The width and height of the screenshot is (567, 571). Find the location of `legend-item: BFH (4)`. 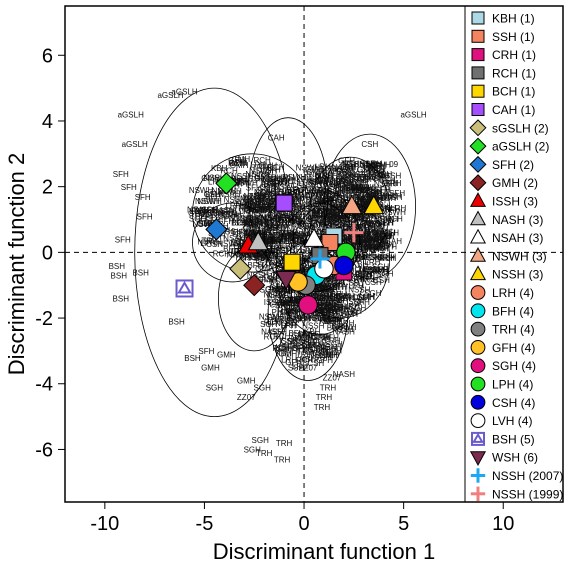

legend-item: BFH (4) is located at coordinates (502, 310).